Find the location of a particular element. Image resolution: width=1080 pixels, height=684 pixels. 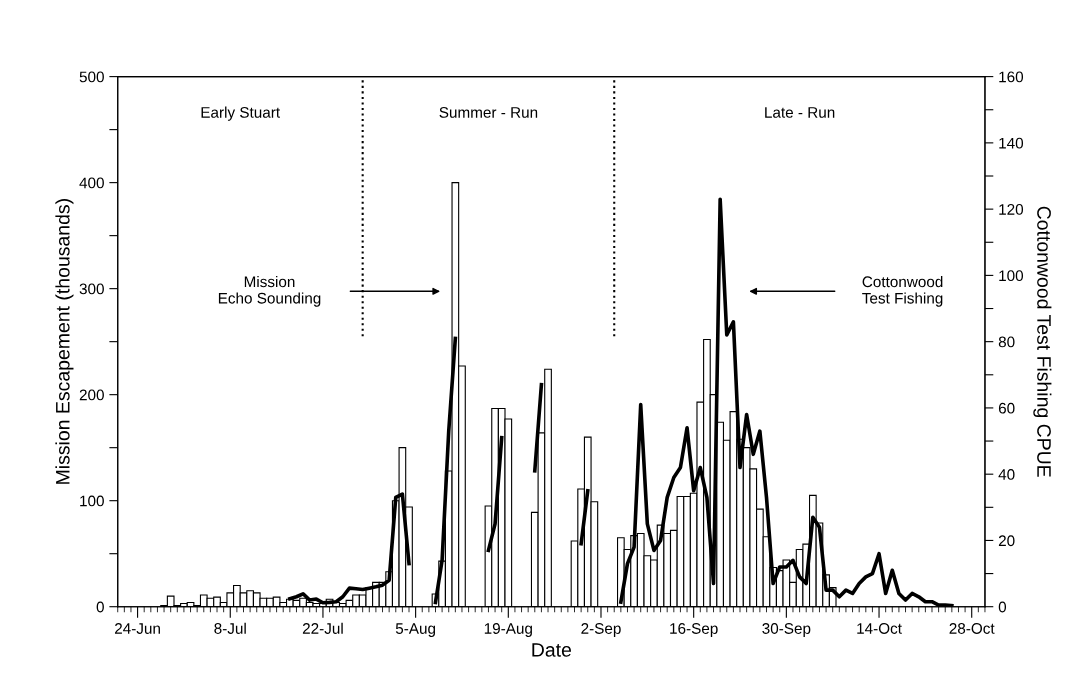

annotation: Mission Echo Sounding is located at coordinates (269, 291).